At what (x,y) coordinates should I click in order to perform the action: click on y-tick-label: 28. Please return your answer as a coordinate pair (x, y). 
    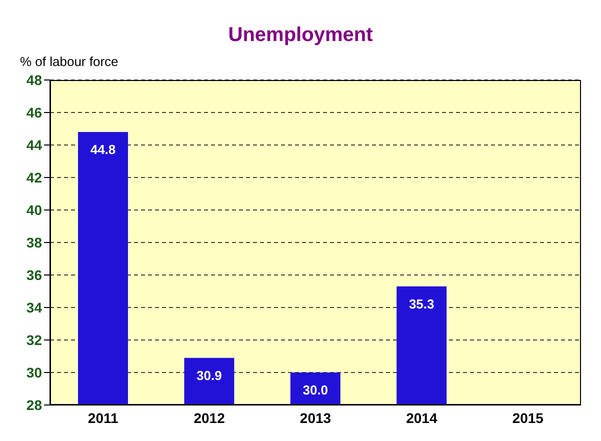
    Looking at the image, I should click on (34, 404).